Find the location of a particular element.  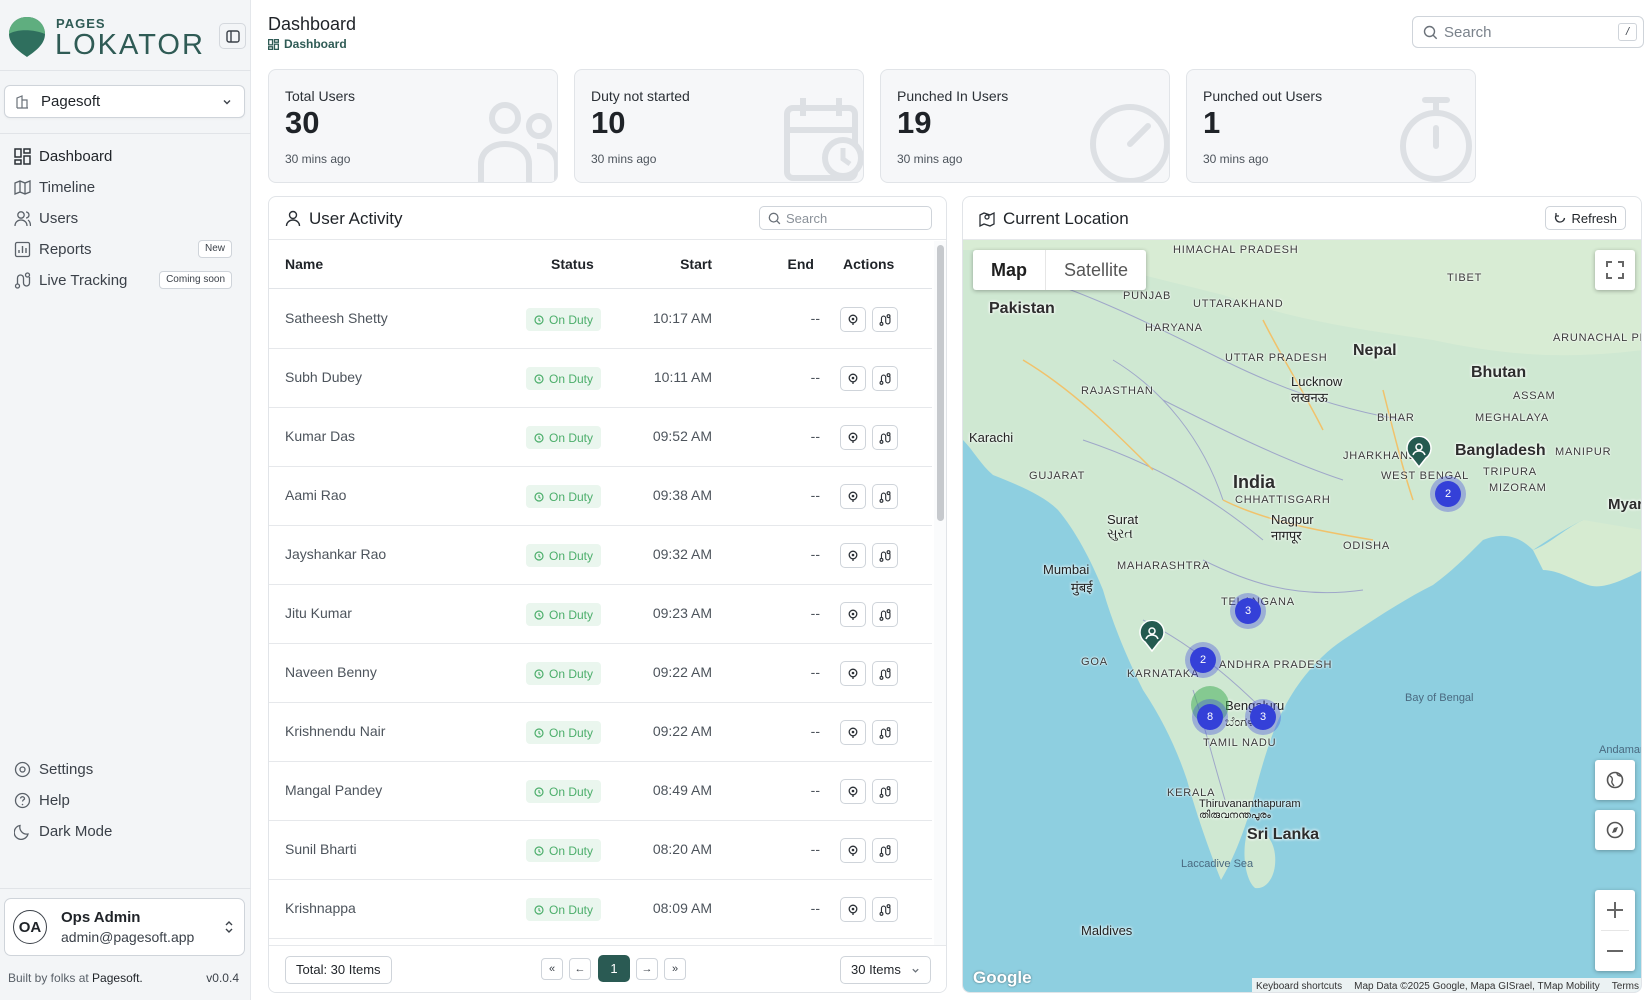

table-row: Subh Dubey On Duty 10:11 AM -- is located at coordinates (600, 378).